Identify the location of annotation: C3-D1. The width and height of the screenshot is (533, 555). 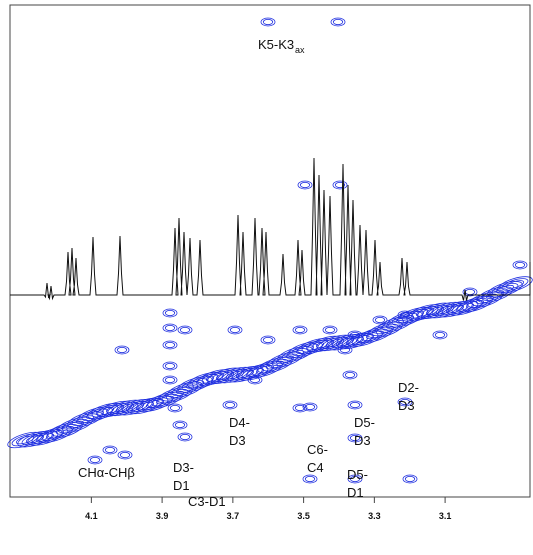
(207, 501).